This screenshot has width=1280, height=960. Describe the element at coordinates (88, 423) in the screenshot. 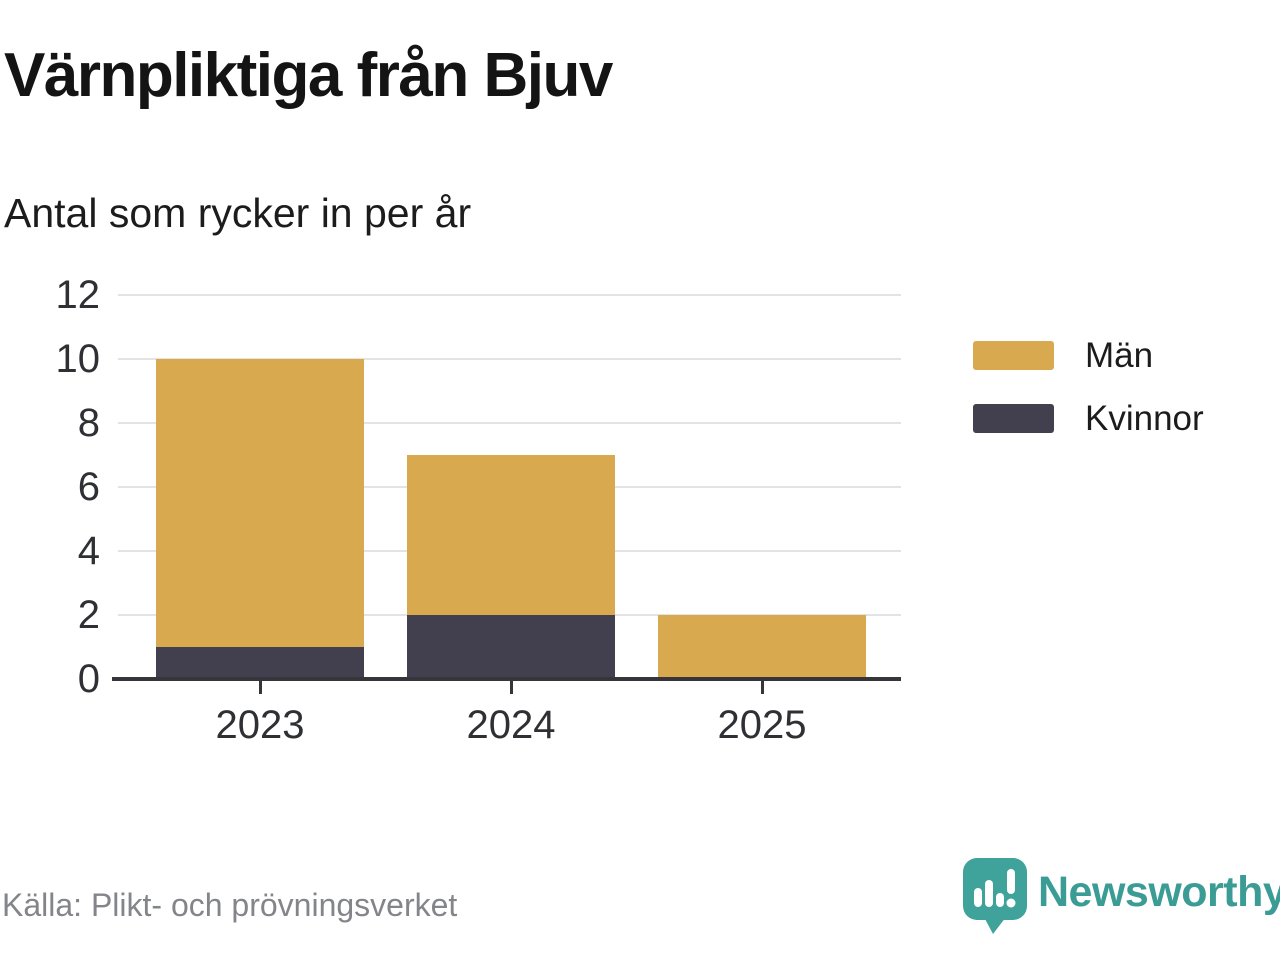

I see `y-tick-label-8: 8` at that location.